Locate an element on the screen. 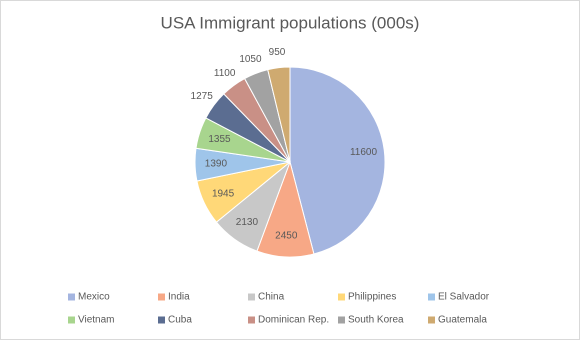  data-label: 1945 is located at coordinates (223, 193).